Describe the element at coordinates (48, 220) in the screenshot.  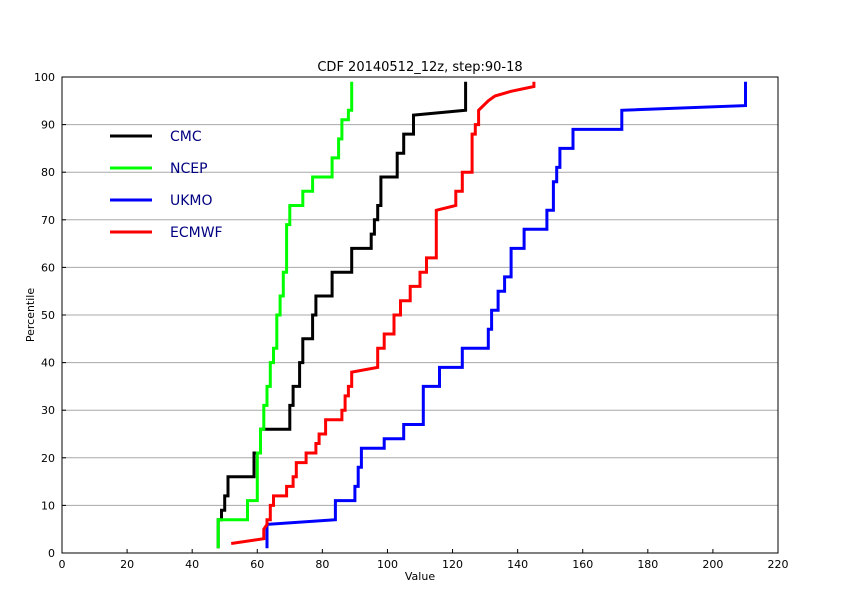
I see `y-tick-label: 70` at that location.